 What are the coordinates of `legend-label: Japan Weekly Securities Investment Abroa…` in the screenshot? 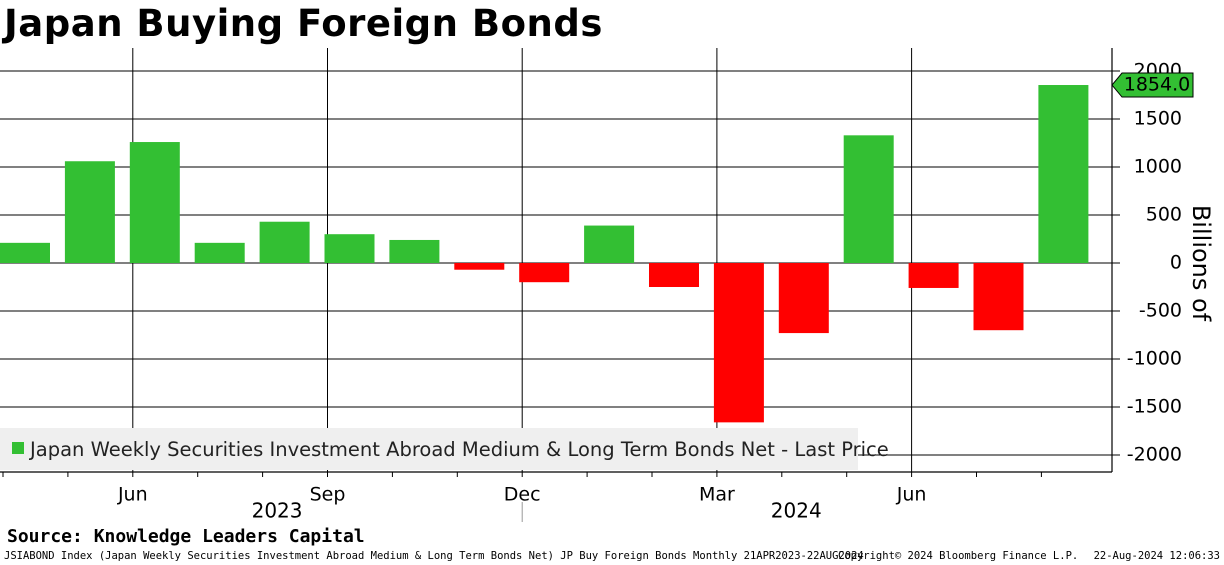 It's located at (458, 449).